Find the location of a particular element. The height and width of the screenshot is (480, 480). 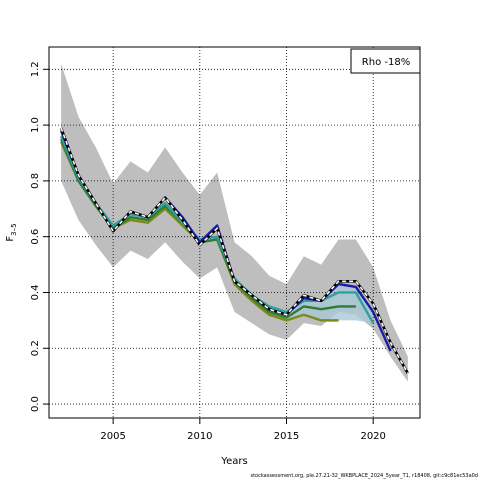

recent-peel-band-area is located at coordinates (330, 304).